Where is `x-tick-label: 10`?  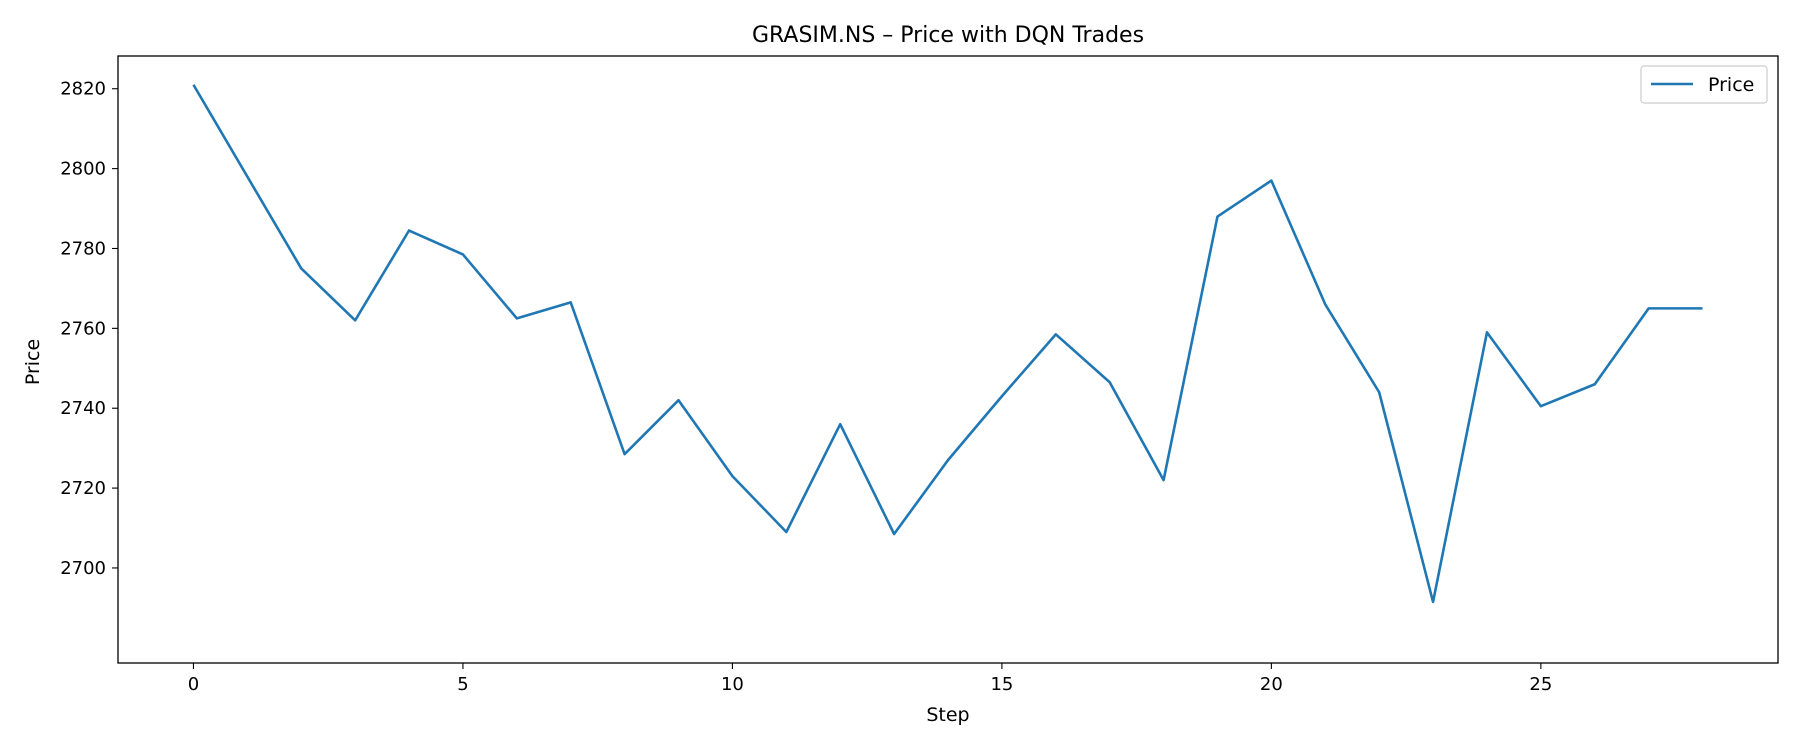
x-tick-label: 10 is located at coordinates (732, 684).